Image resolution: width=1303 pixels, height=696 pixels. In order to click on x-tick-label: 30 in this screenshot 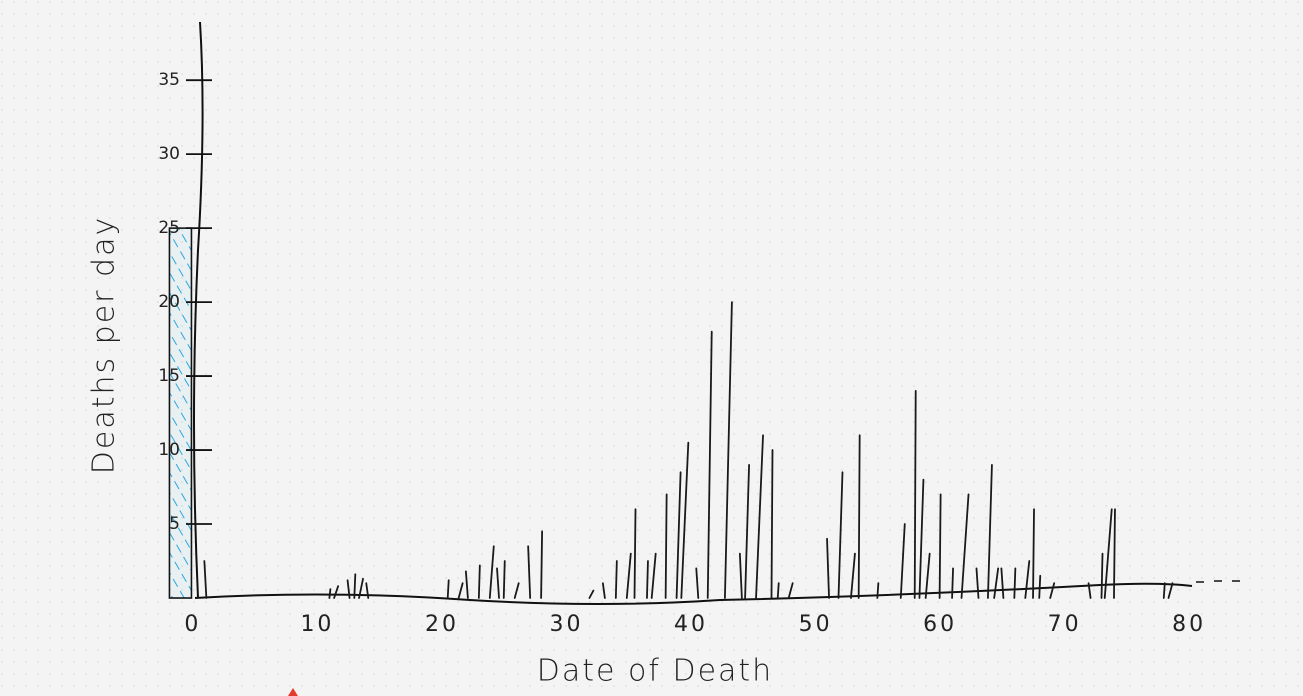, I will do `click(567, 624)`.